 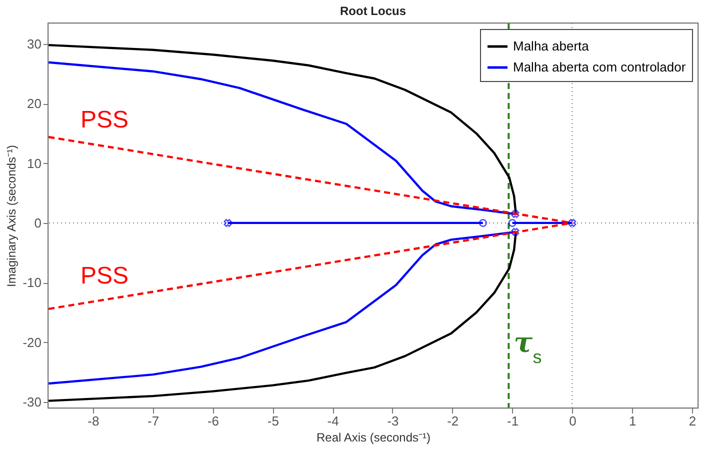 I want to click on y-tick-label: -10, so click(x=32, y=282).